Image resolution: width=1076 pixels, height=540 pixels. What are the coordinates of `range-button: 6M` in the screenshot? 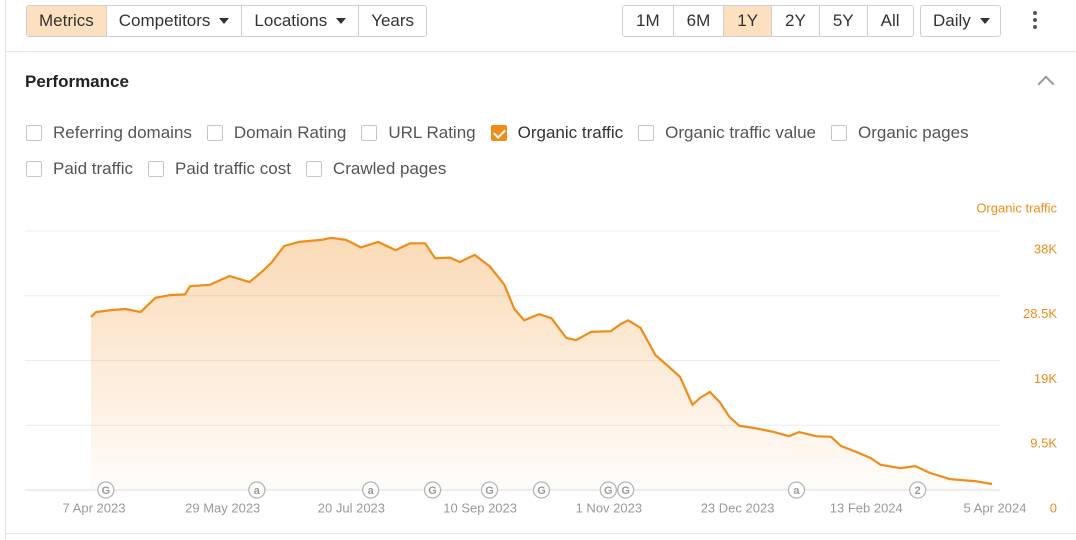 It's located at (698, 21).